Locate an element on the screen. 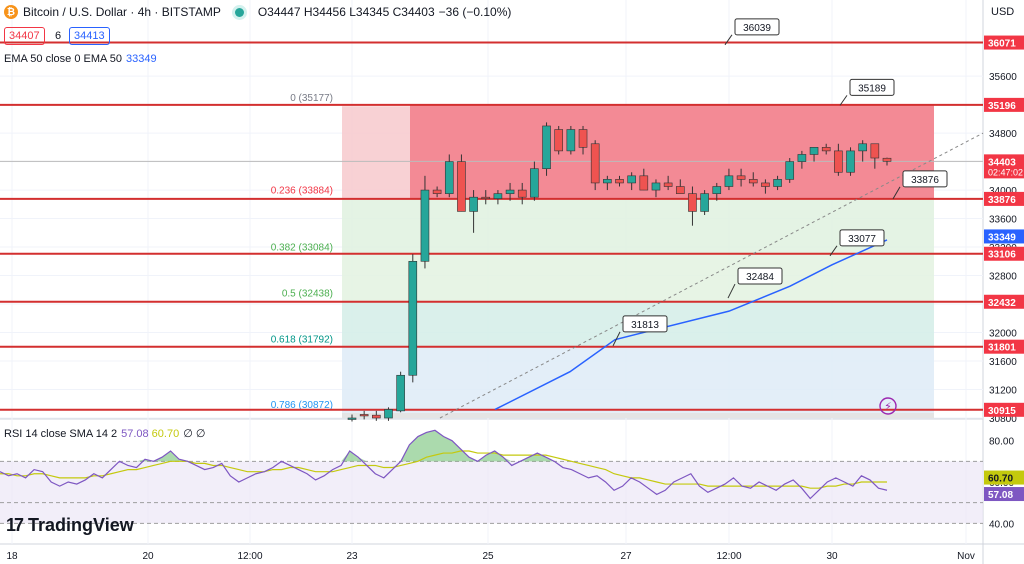  fib-label-1: 0.236 (33884) is located at coordinates (302, 190).